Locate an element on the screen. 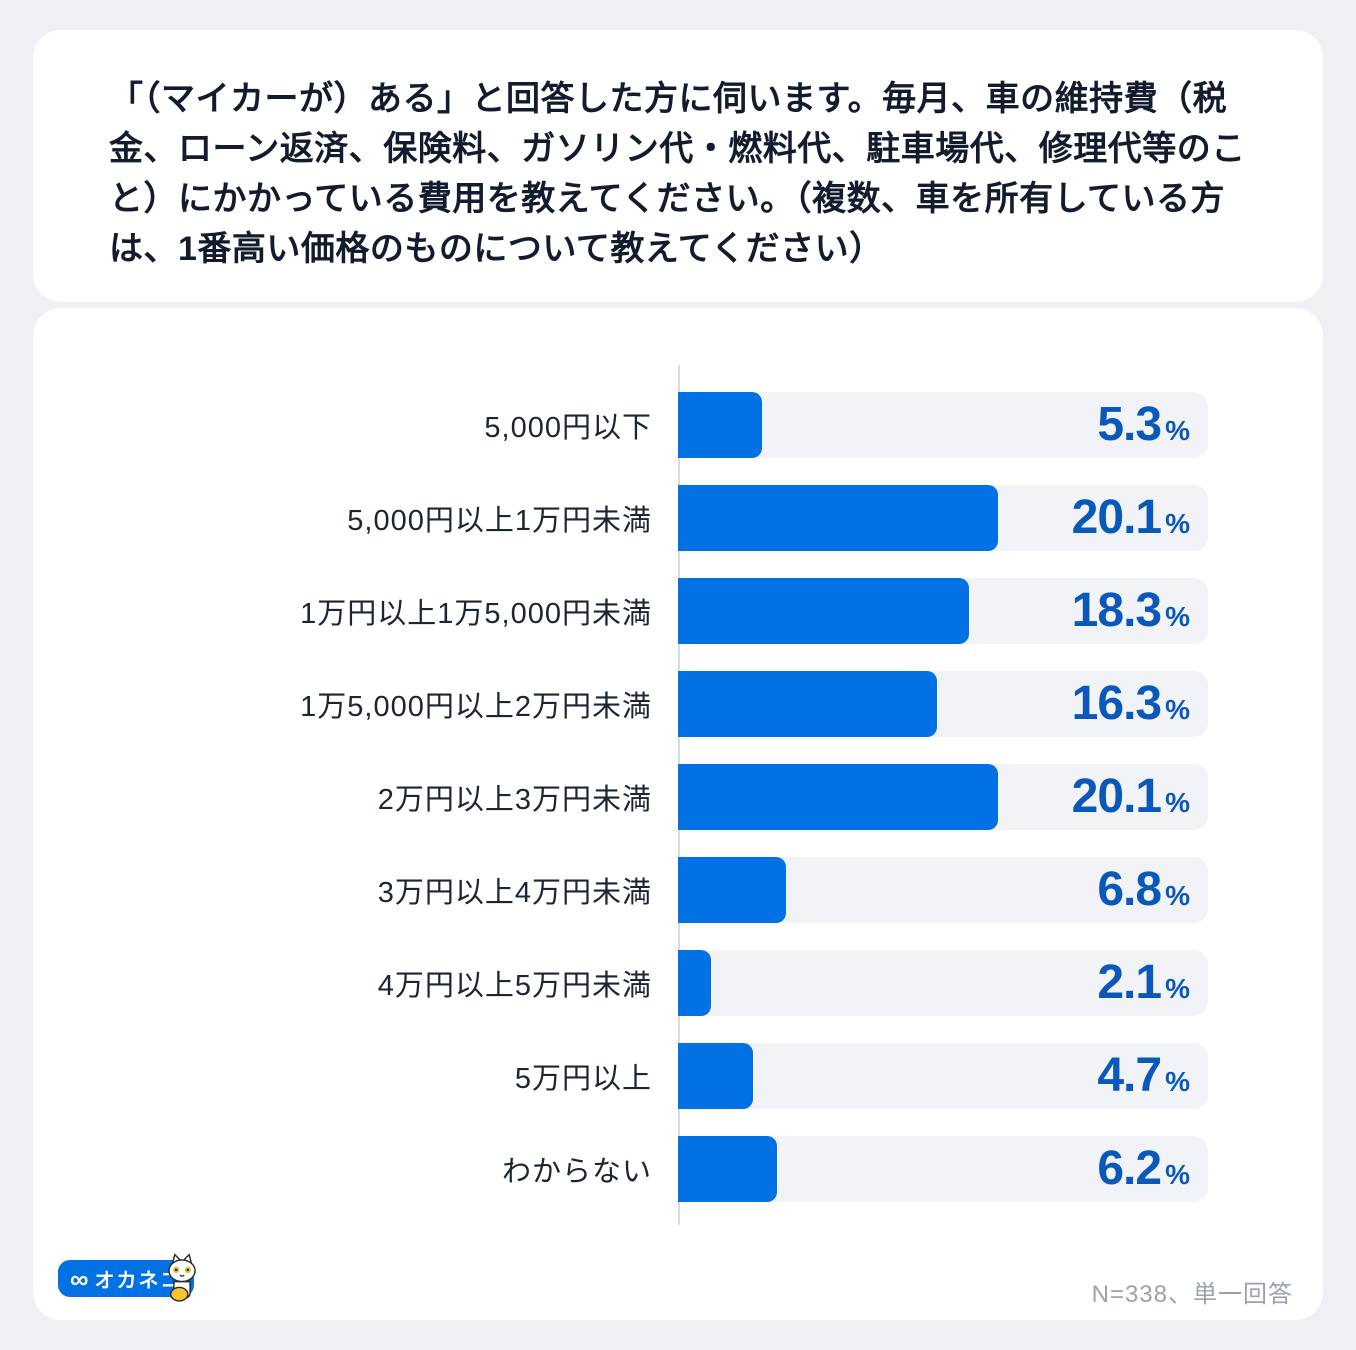 This screenshot has width=1356, height=1350. bar-row: 2万円以上3万円未満 20.1 % is located at coordinates (678, 796).